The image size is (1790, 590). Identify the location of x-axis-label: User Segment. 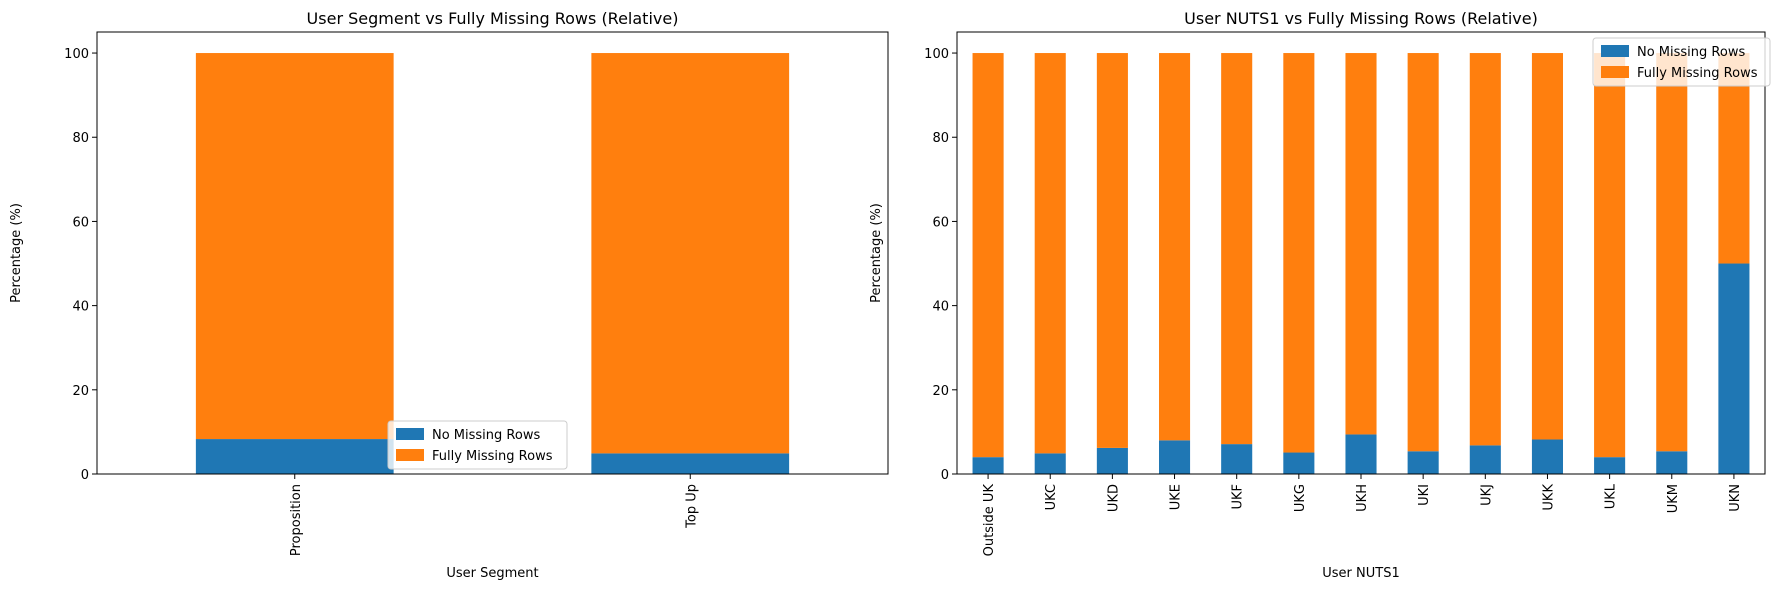
(492, 573).